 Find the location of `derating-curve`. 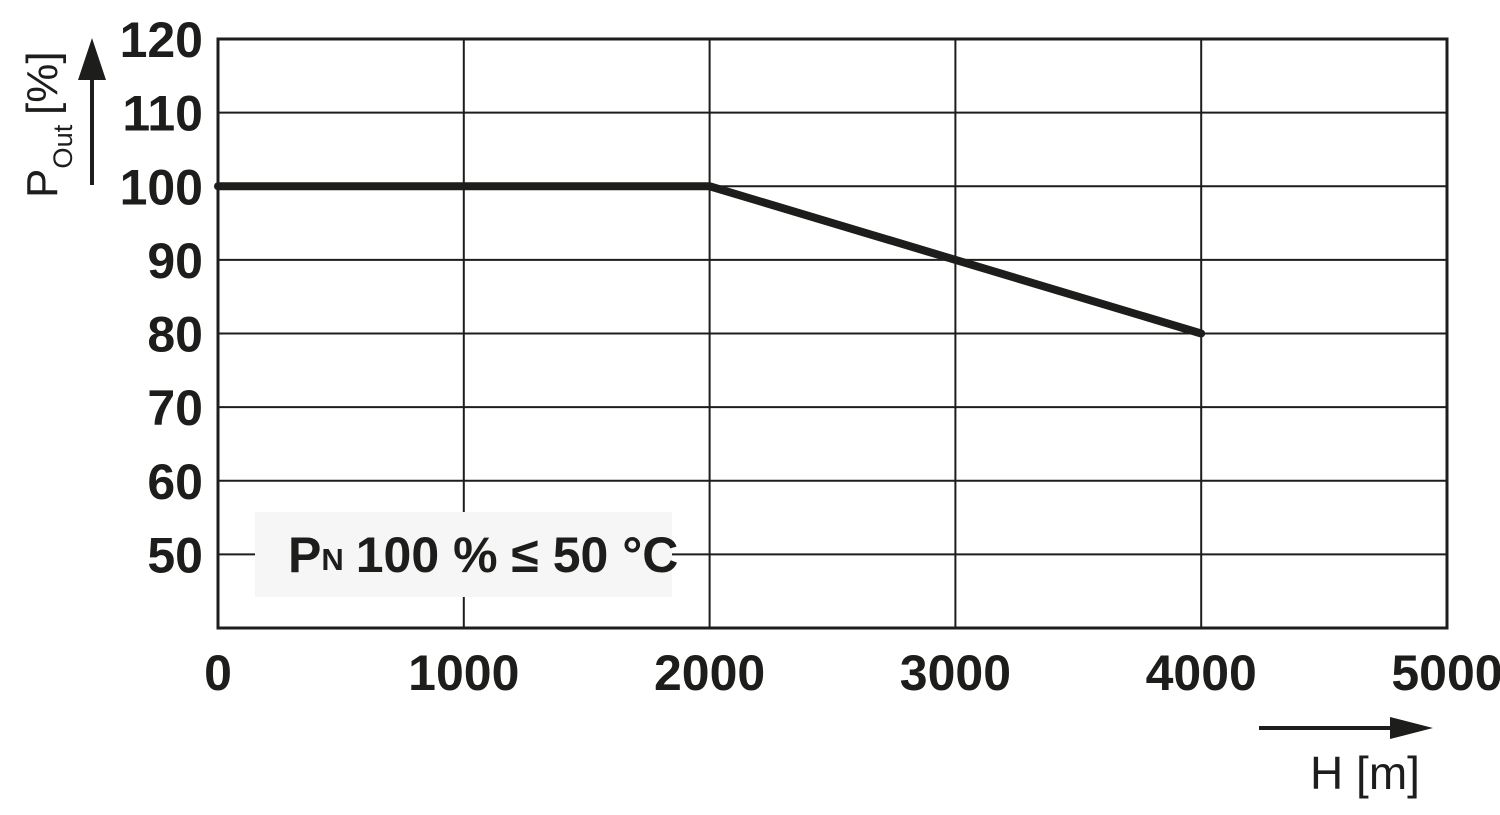

derating-curve is located at coordinates (710, 260).